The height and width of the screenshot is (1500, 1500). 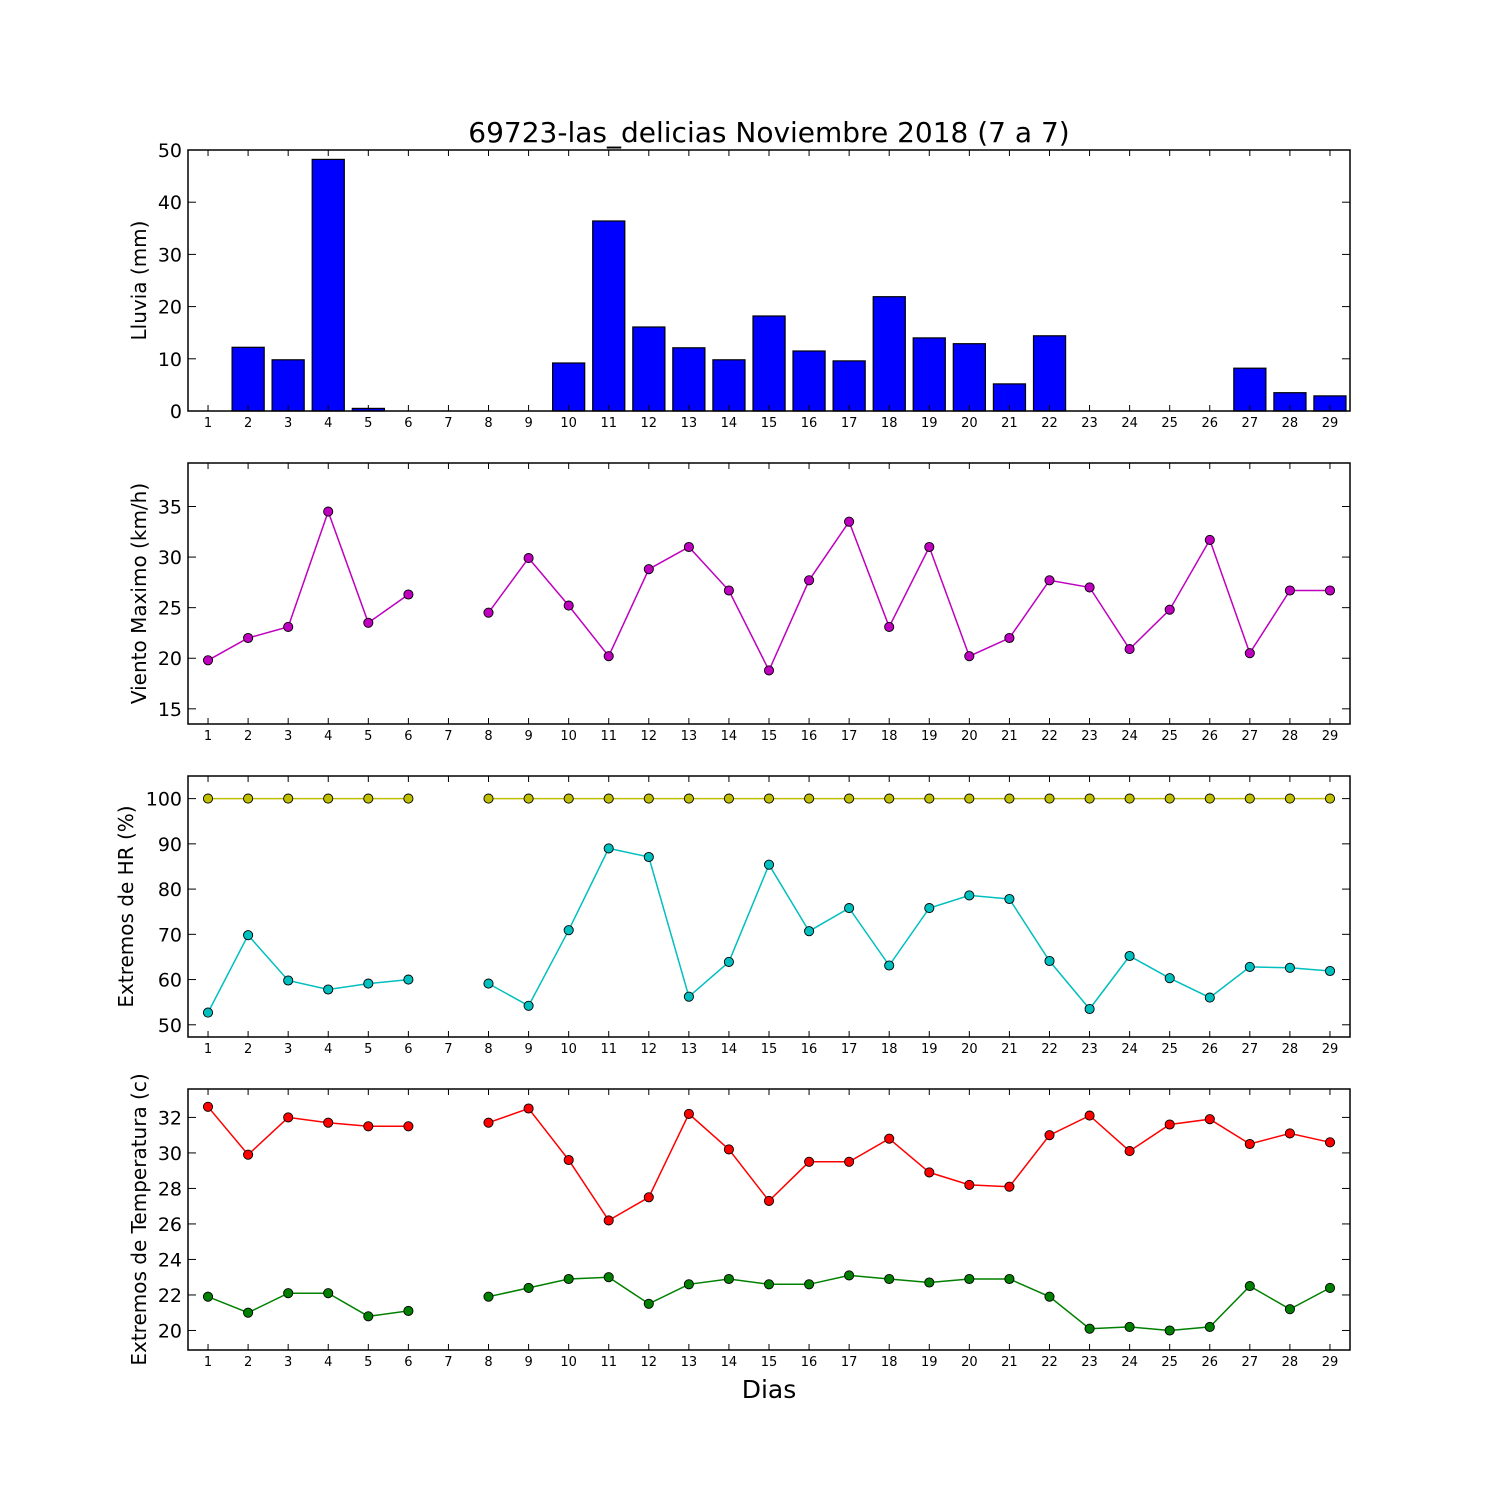 What do you see at coordinates (408, 423) in the screenshot?
I see `rainfall-x-tick-label: 6` at bounding box center [408, 423].